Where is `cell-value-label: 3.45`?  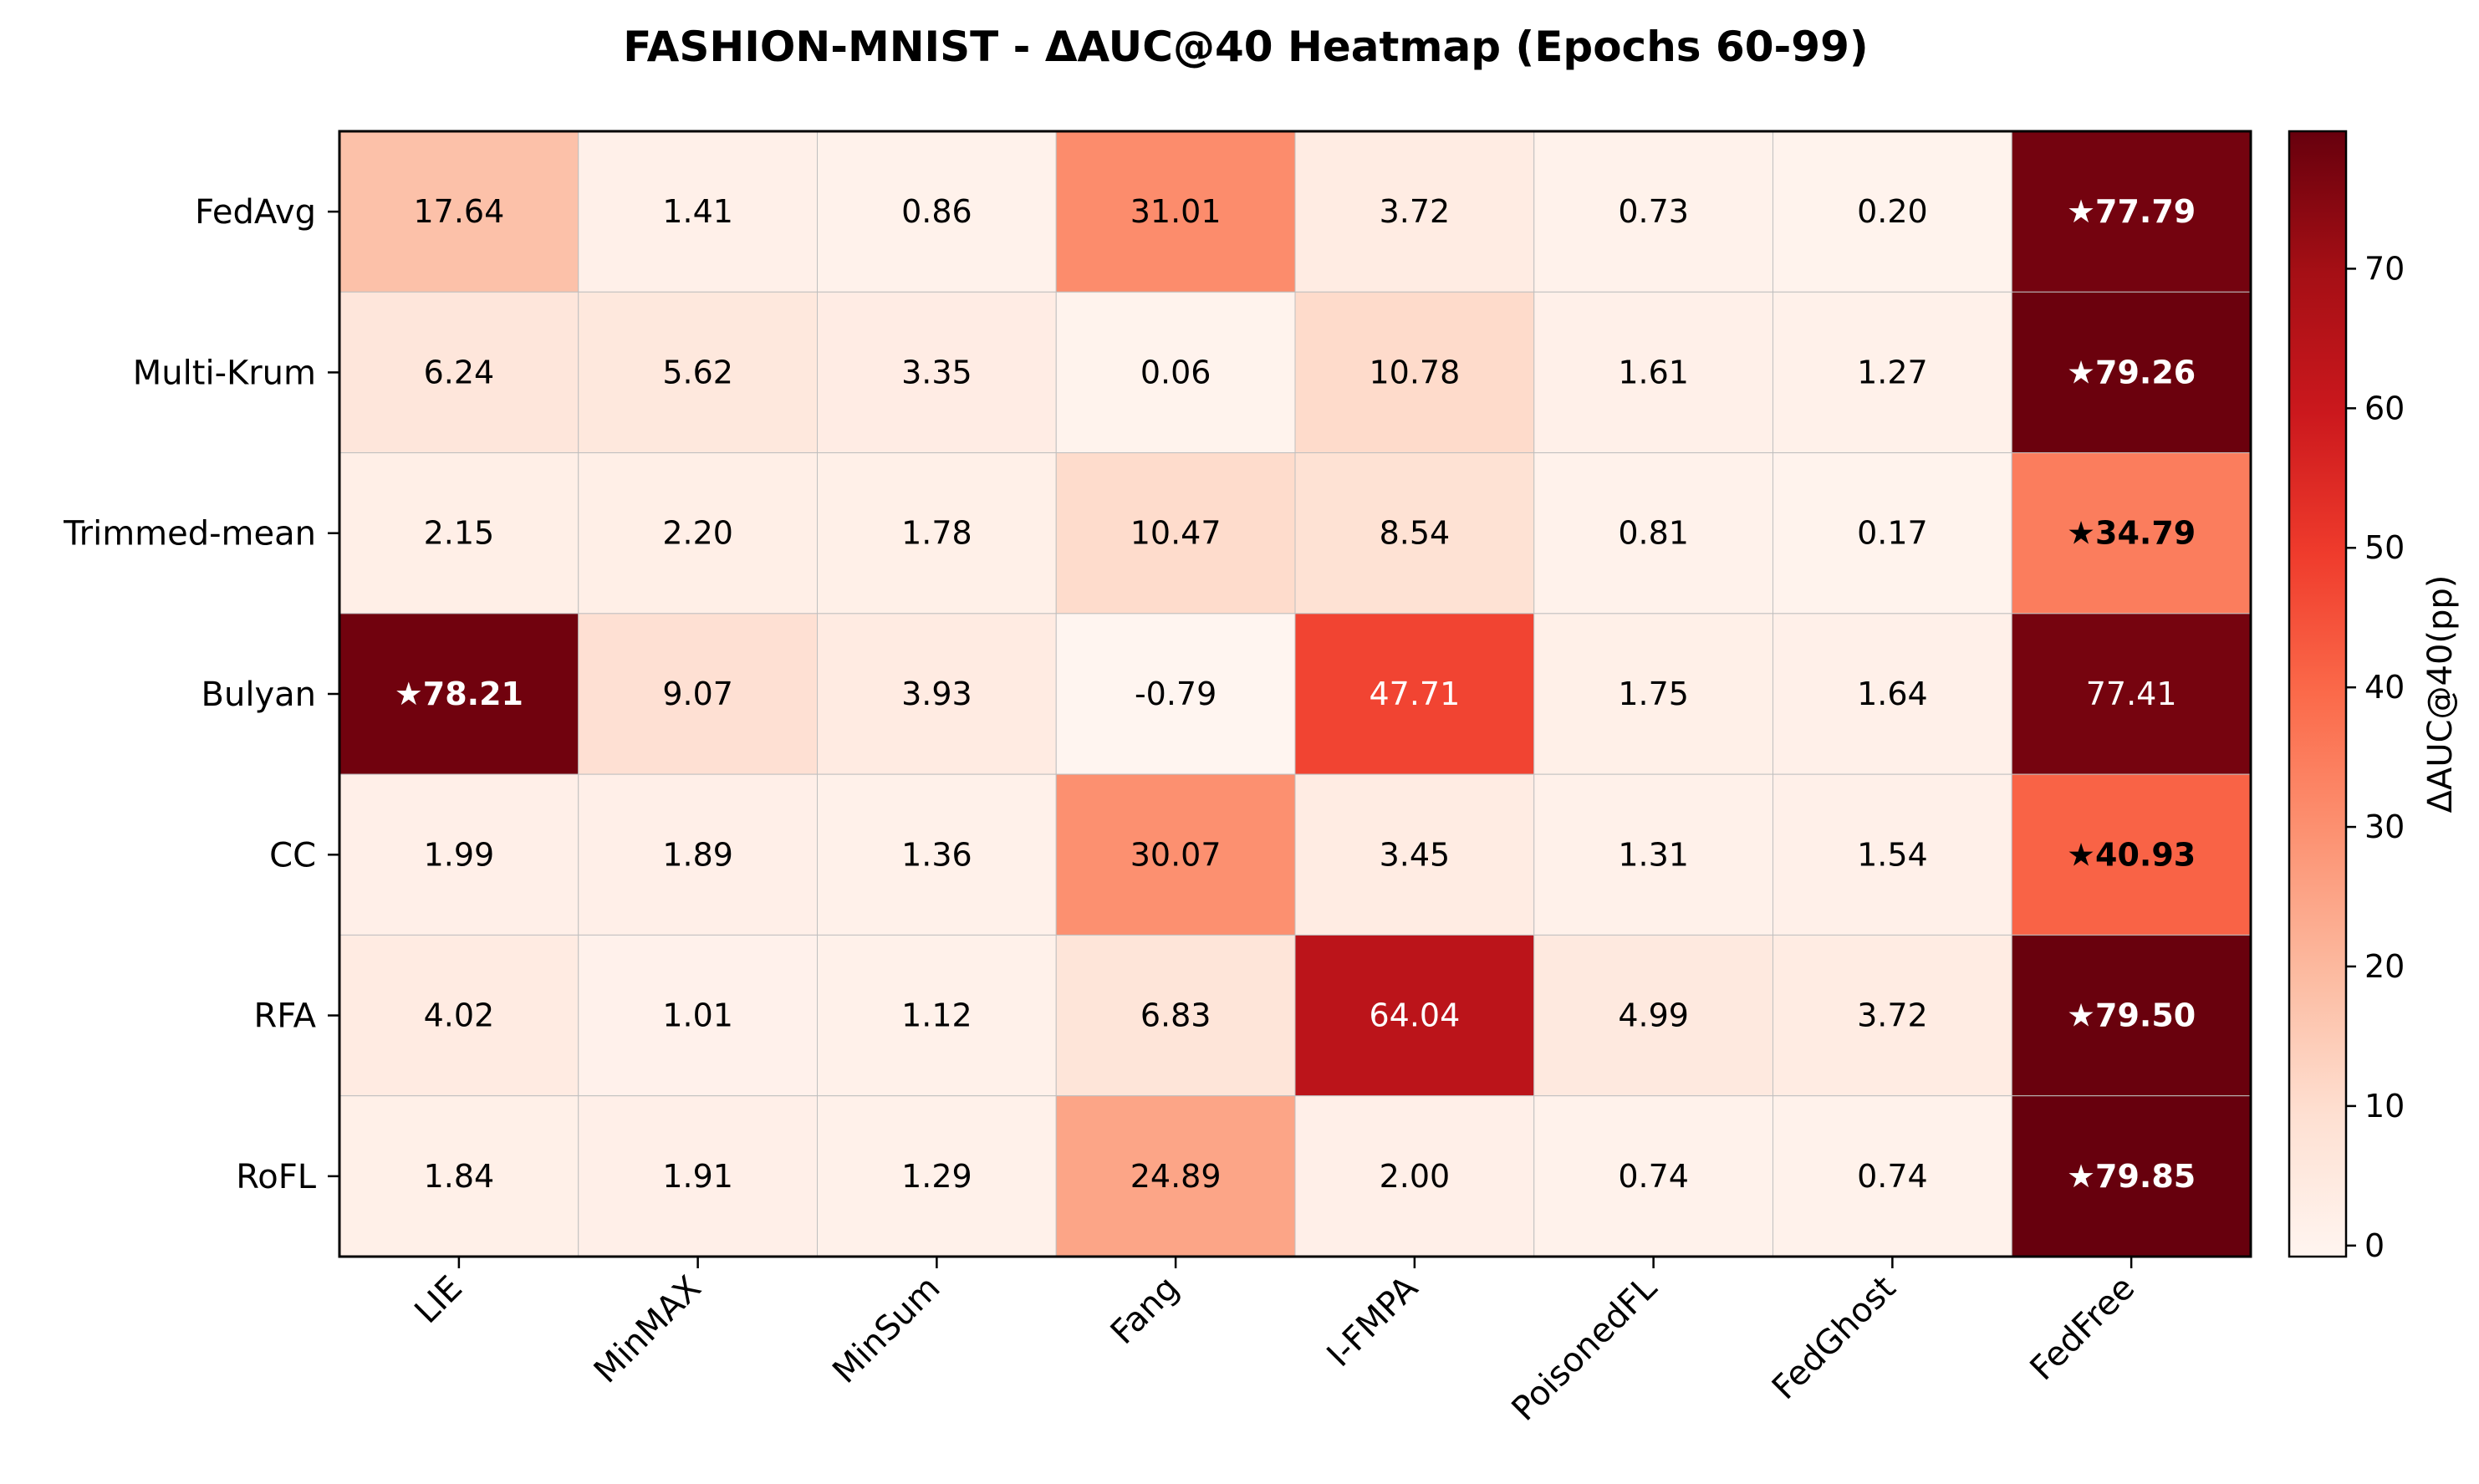 cell-value-label: 3.45 is located at coordinates (1416, 854).